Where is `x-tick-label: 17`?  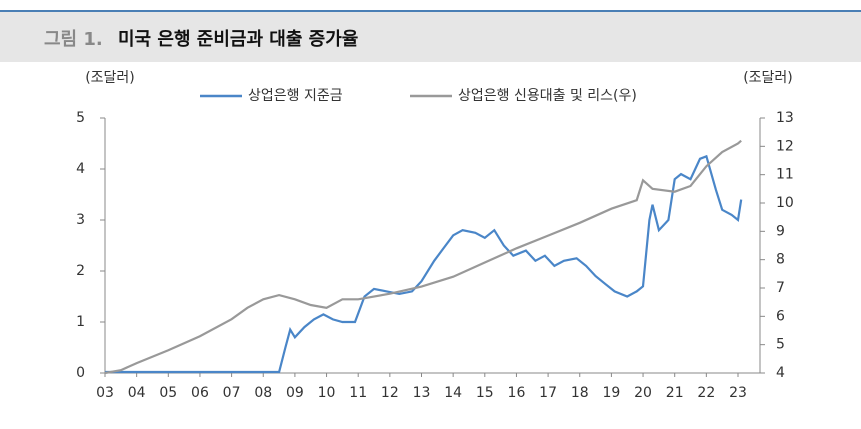 x-tick-label: 17 is located at coordinates (548, 393).